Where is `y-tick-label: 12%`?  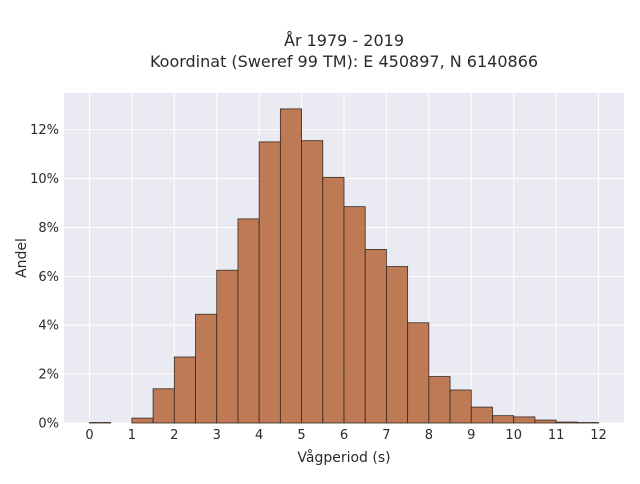 y-tick-label: 12% is located at coordinates (44, 130).